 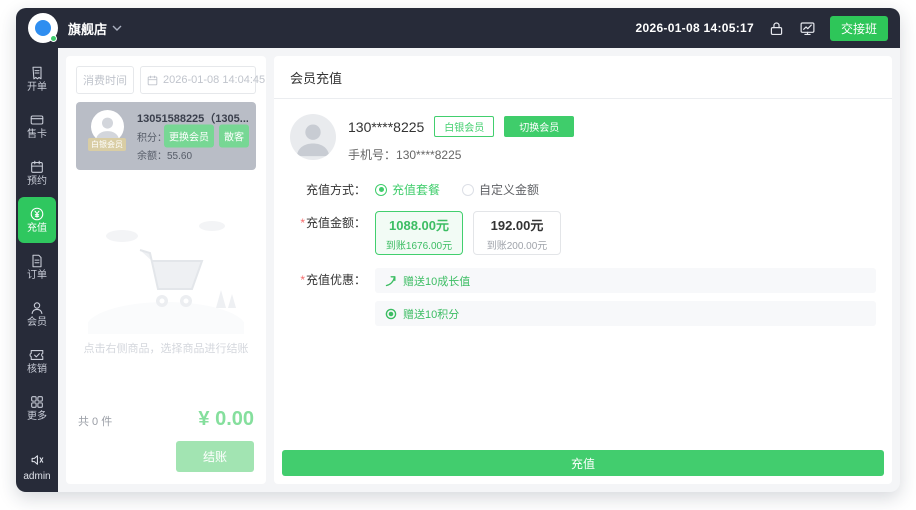 I want to click on consume-time-value: 2026-01-08 14:04:45, so click(x=214, y=80).